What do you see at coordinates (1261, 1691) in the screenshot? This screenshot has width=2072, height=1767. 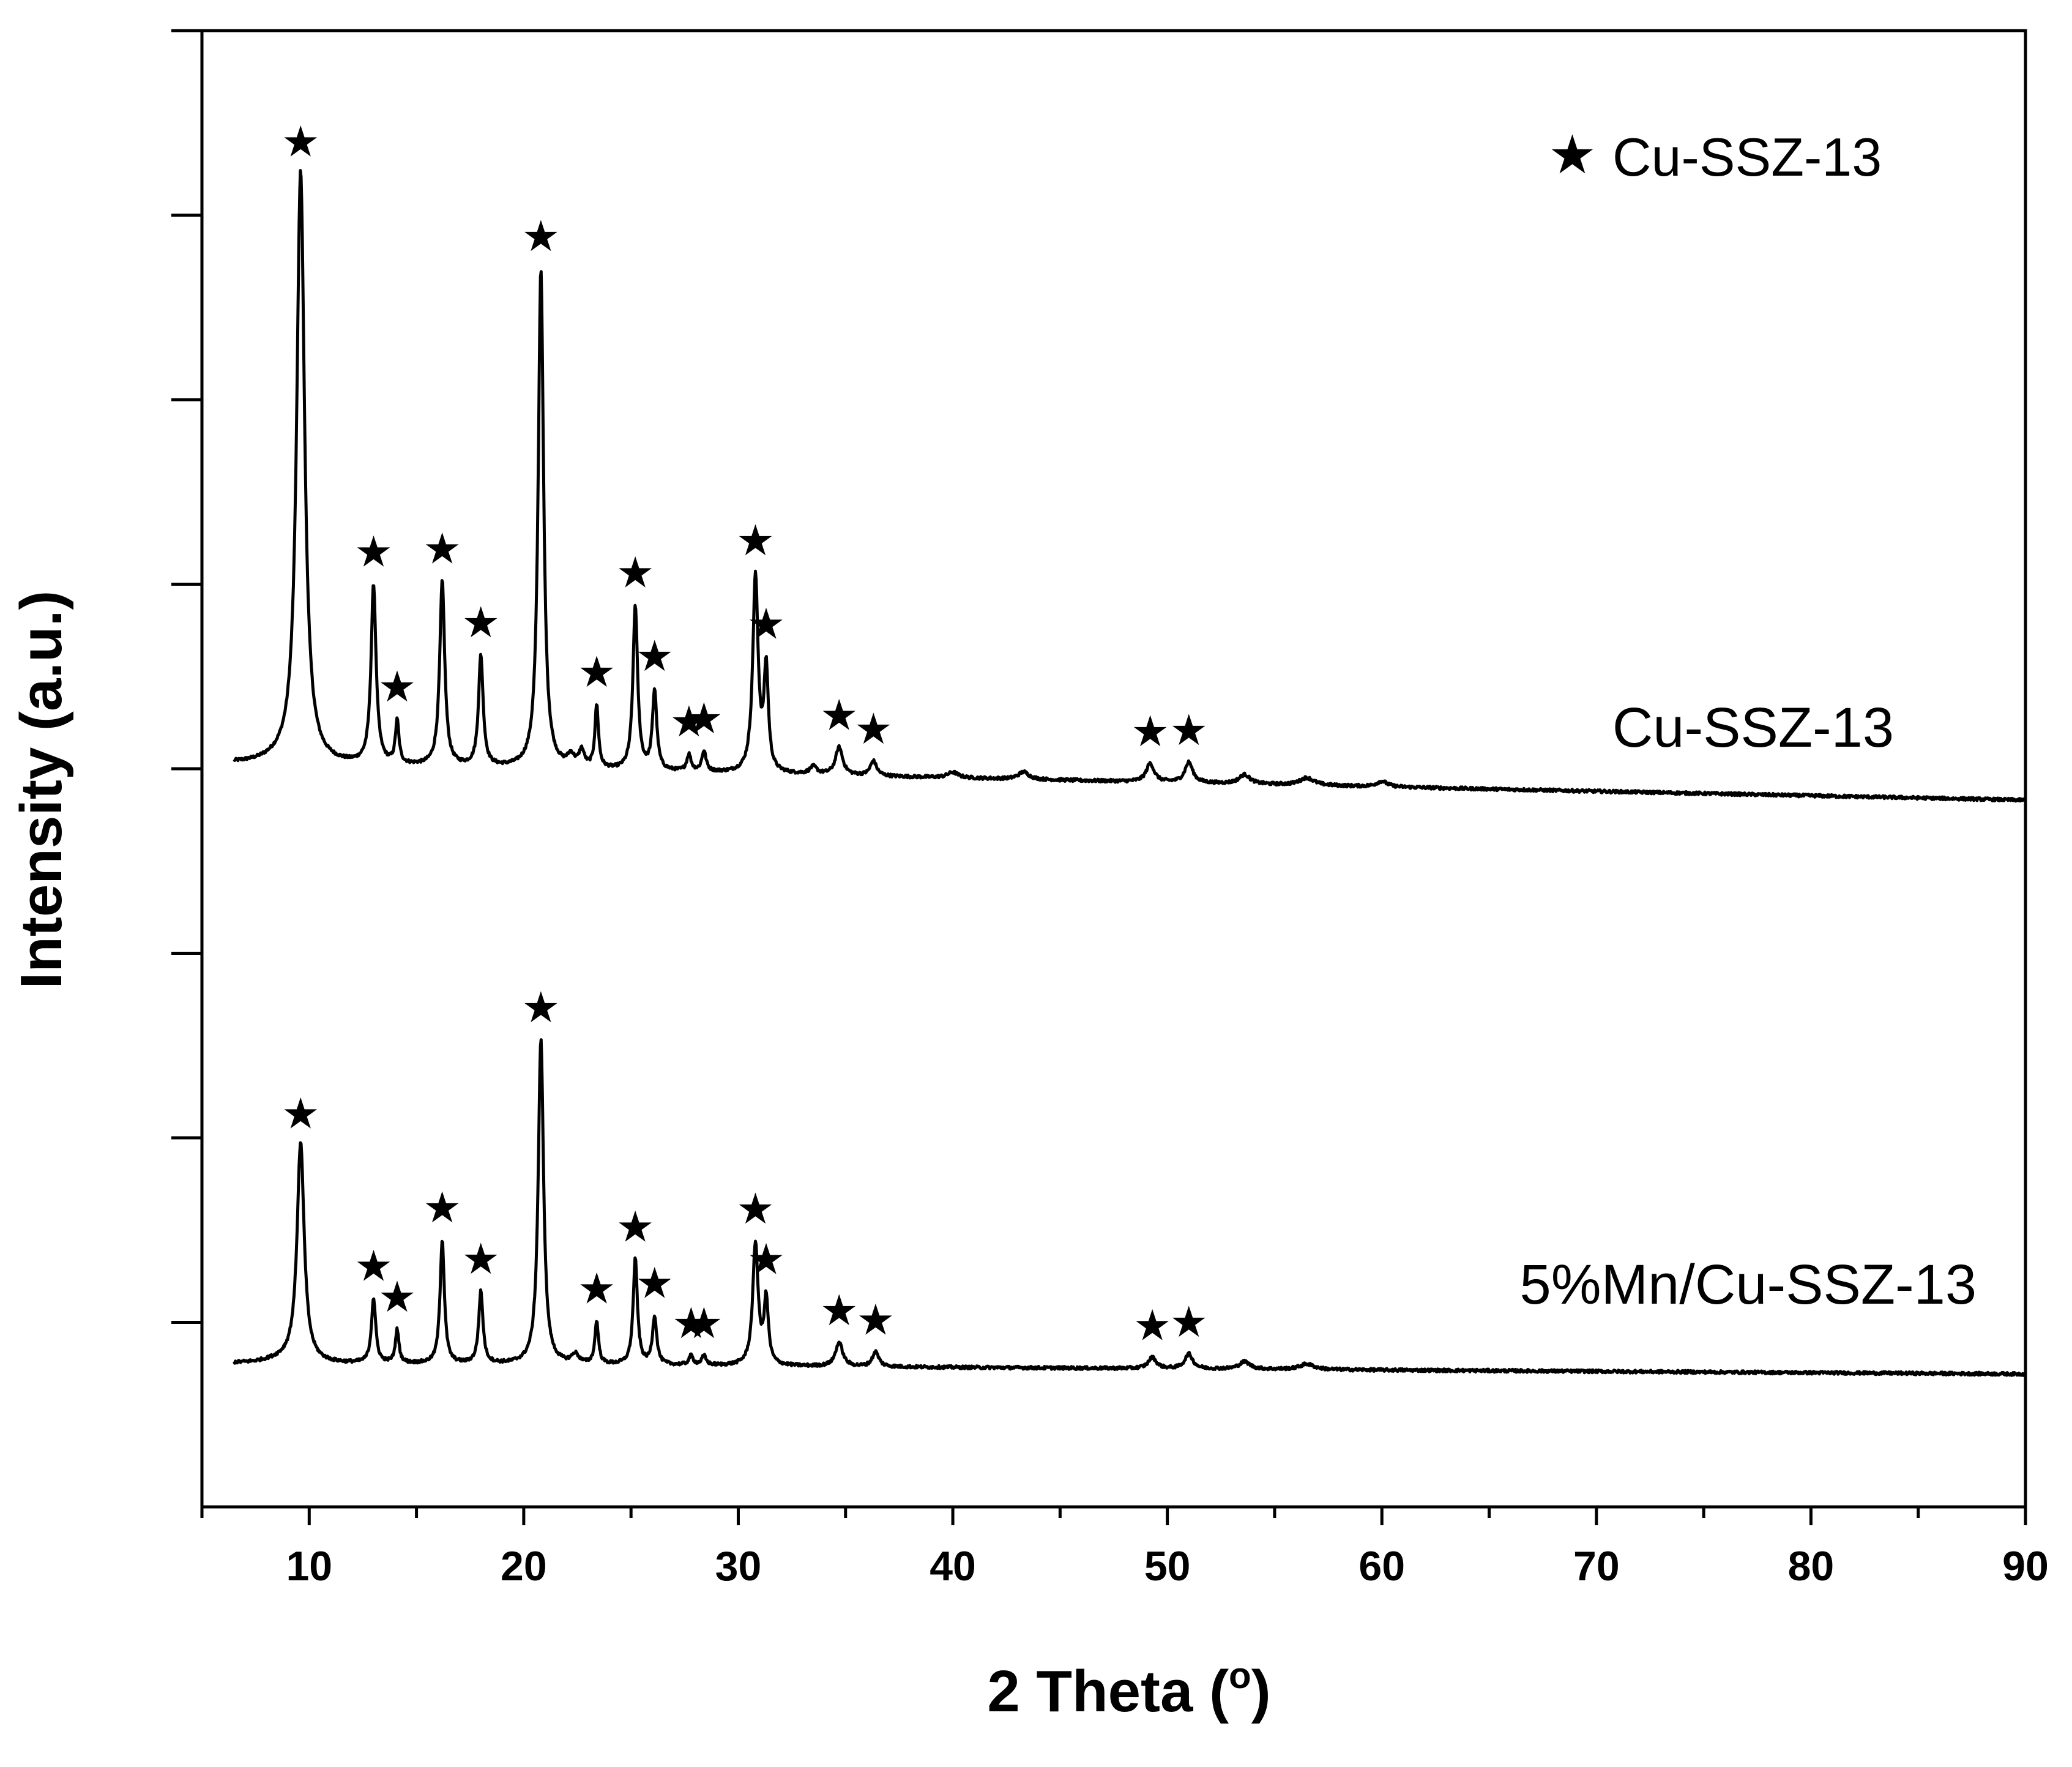 I see `x-axis-title-close: )` at bounding box center [1261, 1691].